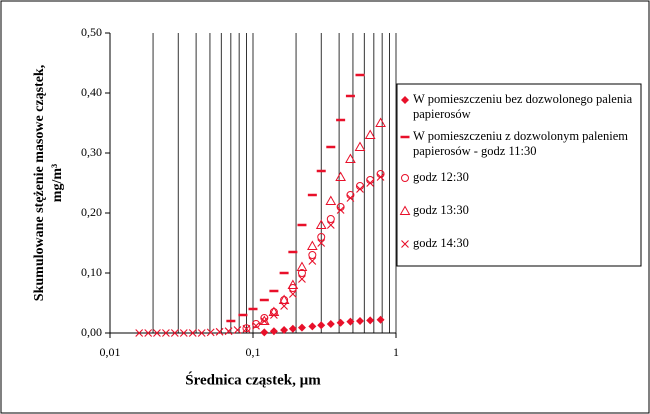 This screenshot has height=414, width=650. I want to click on y-tick-label: 0,50, so click(91, 32).